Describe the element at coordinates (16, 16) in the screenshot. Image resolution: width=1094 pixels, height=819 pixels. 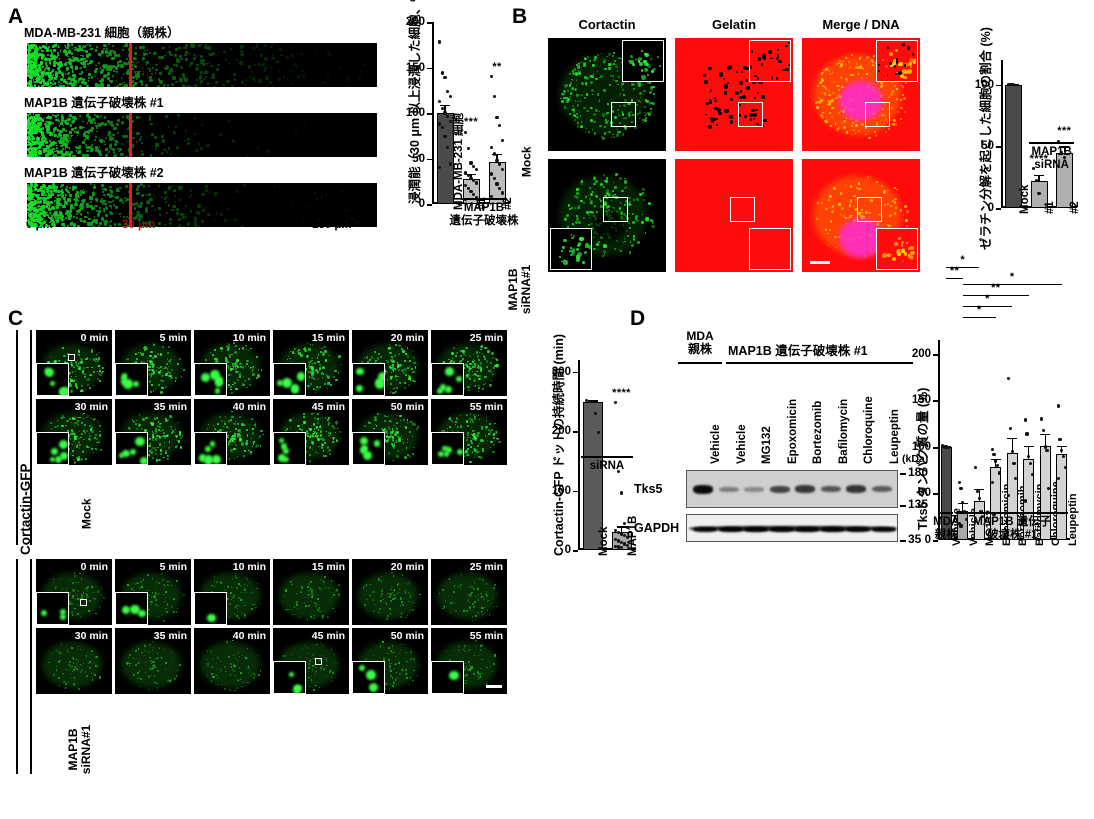
I see `panel-a-letter: A` at that location.